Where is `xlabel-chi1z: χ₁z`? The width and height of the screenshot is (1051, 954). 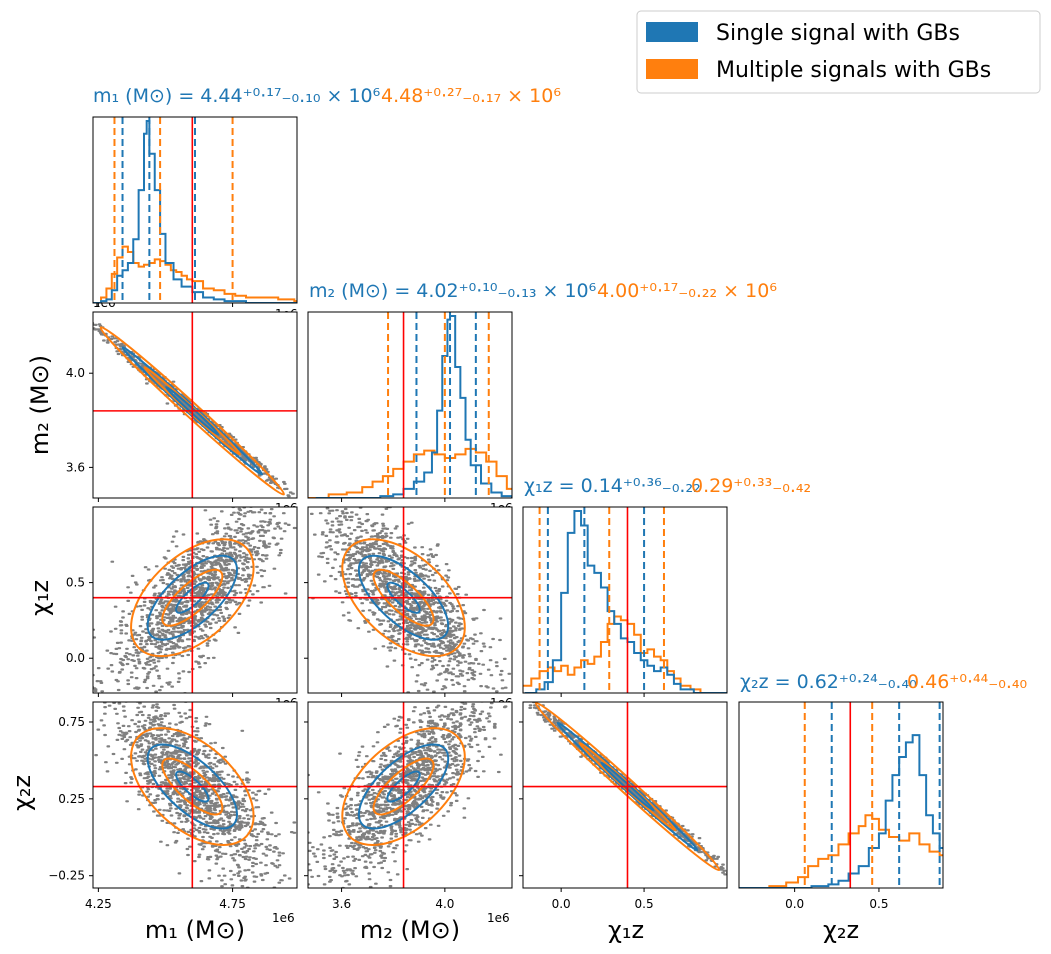 xlabel-chi1z: χ₁z is located at coordinates (626, 930).